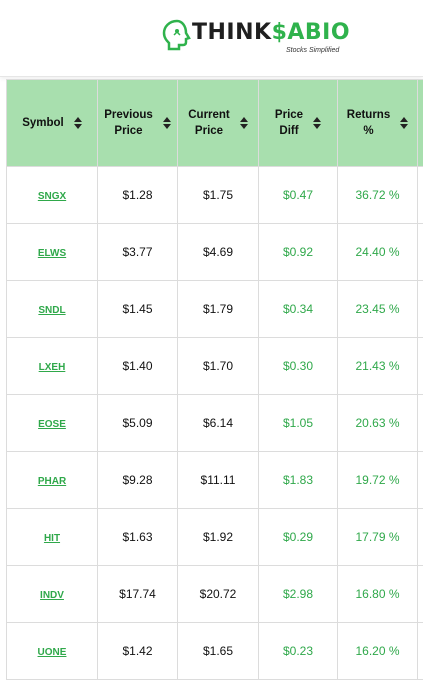  I want to click on column-header-symbol: Symbol, so click(52, 123).